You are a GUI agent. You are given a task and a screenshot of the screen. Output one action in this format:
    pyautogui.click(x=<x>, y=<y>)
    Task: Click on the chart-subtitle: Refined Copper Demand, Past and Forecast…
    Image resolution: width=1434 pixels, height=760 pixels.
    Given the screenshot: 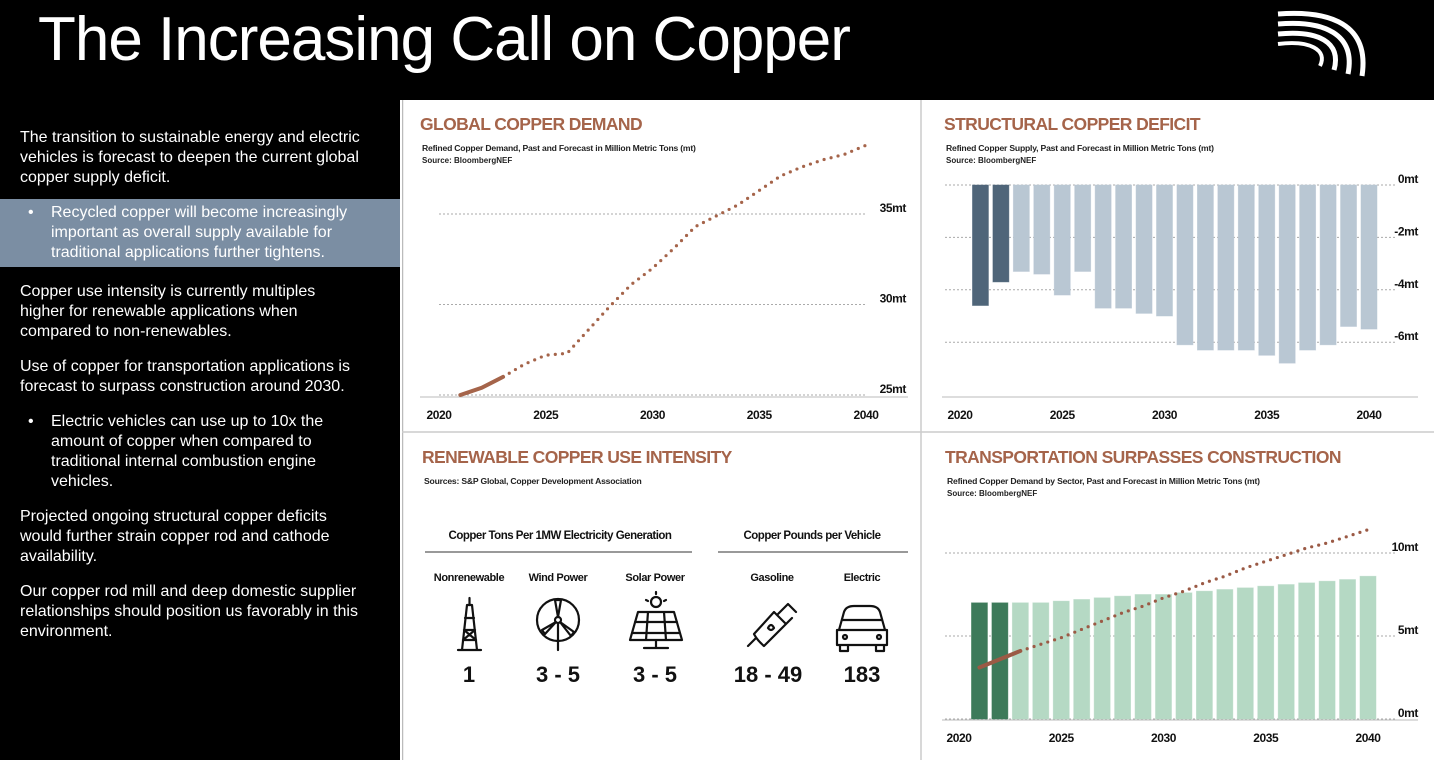 What is the action you would take?
    pyautogui.click(x=559, y=148)
    